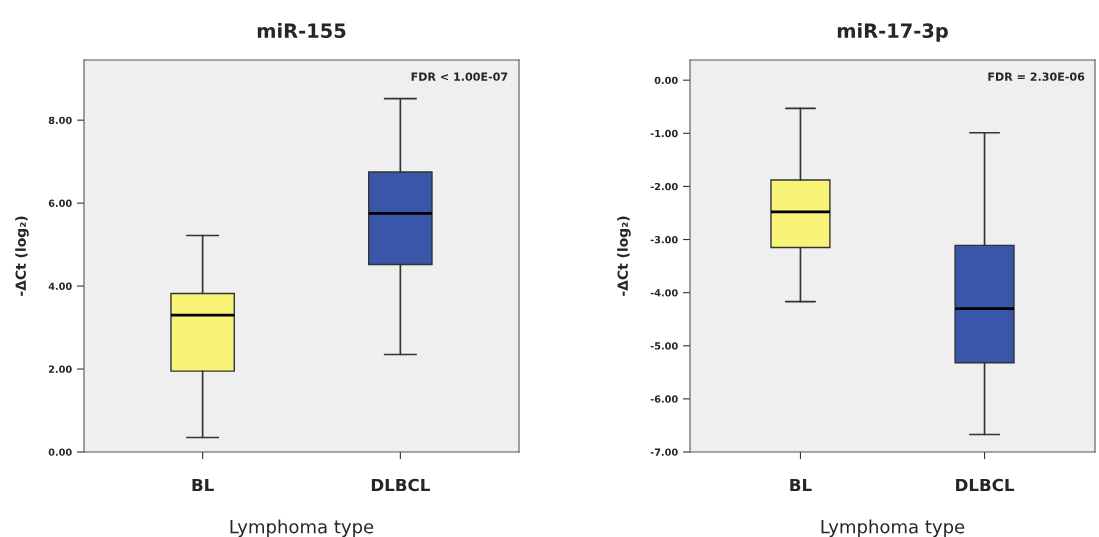 The height and width of the screenshot is (537, 1099). What do you see at coordinates (664, 399) in the screenshot?
I see `y-tick-label: -6.00` at bounding box center [664, 399].